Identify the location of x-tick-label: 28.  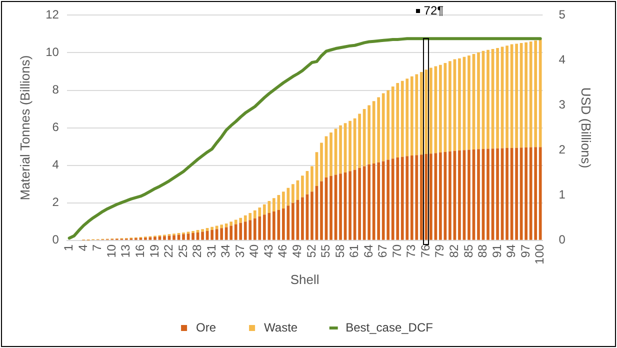
(197, 251).